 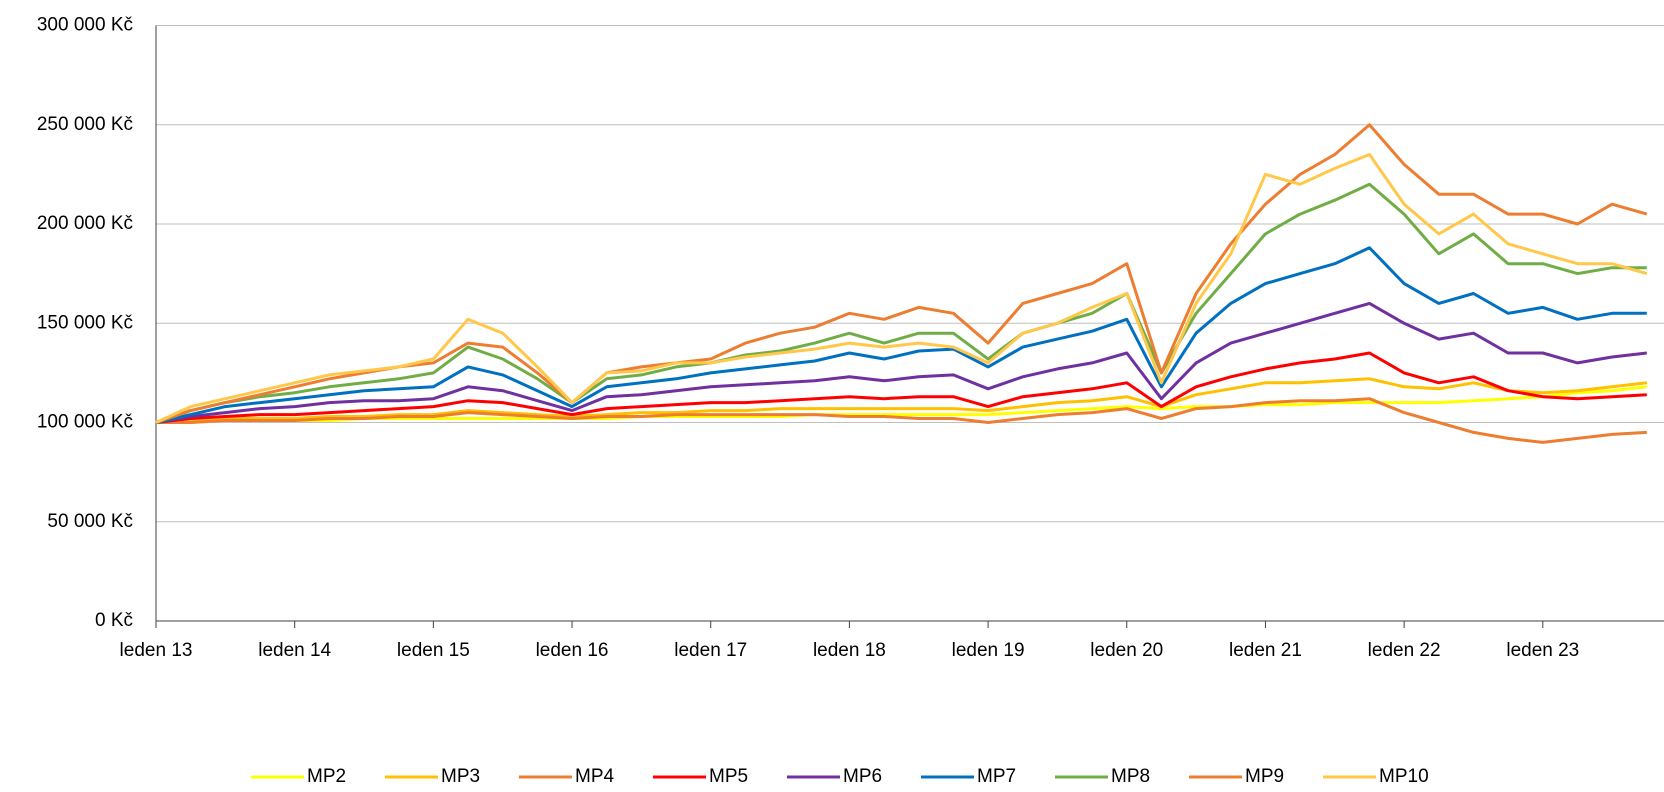 I want to click on x-tick-label: leden 18, so click(x=849, y=650).